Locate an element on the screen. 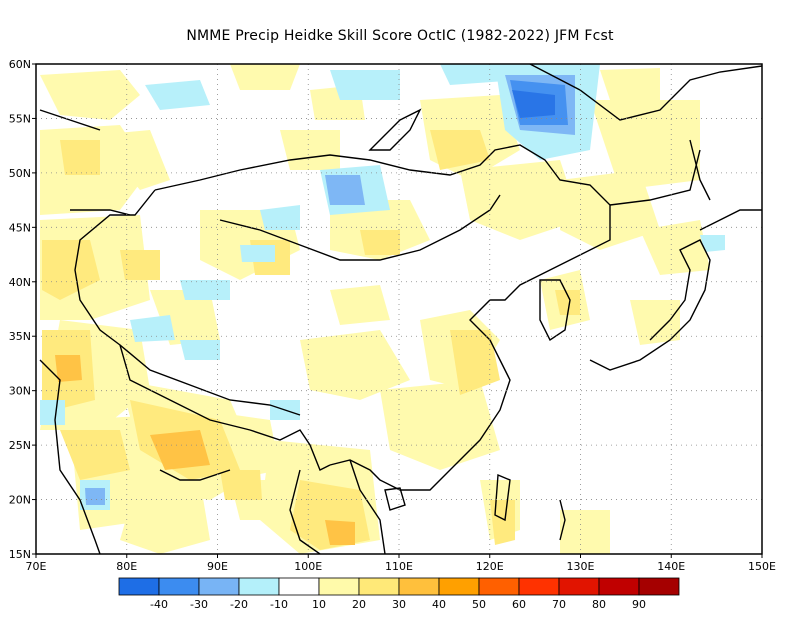 The height and width of the screenshot is (618, 800). lat-tick-label: 50N is located at coordinates (20, 173).